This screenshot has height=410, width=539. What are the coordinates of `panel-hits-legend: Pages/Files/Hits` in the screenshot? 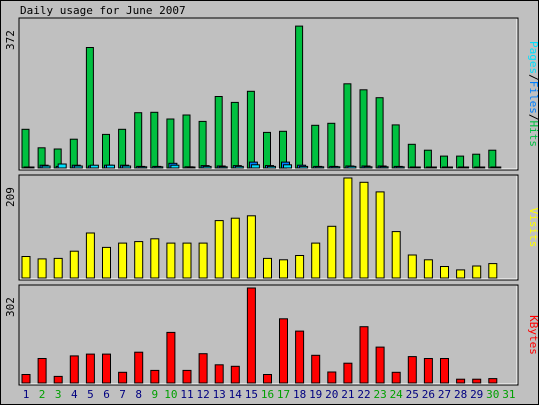 It's located at (533, 94).